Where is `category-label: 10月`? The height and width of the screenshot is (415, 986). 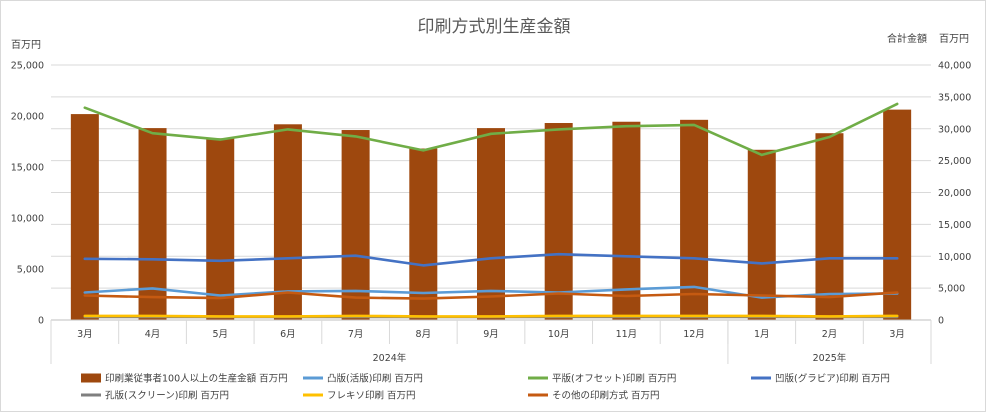
category-label: 10月 is located at coordinates (559, 334).